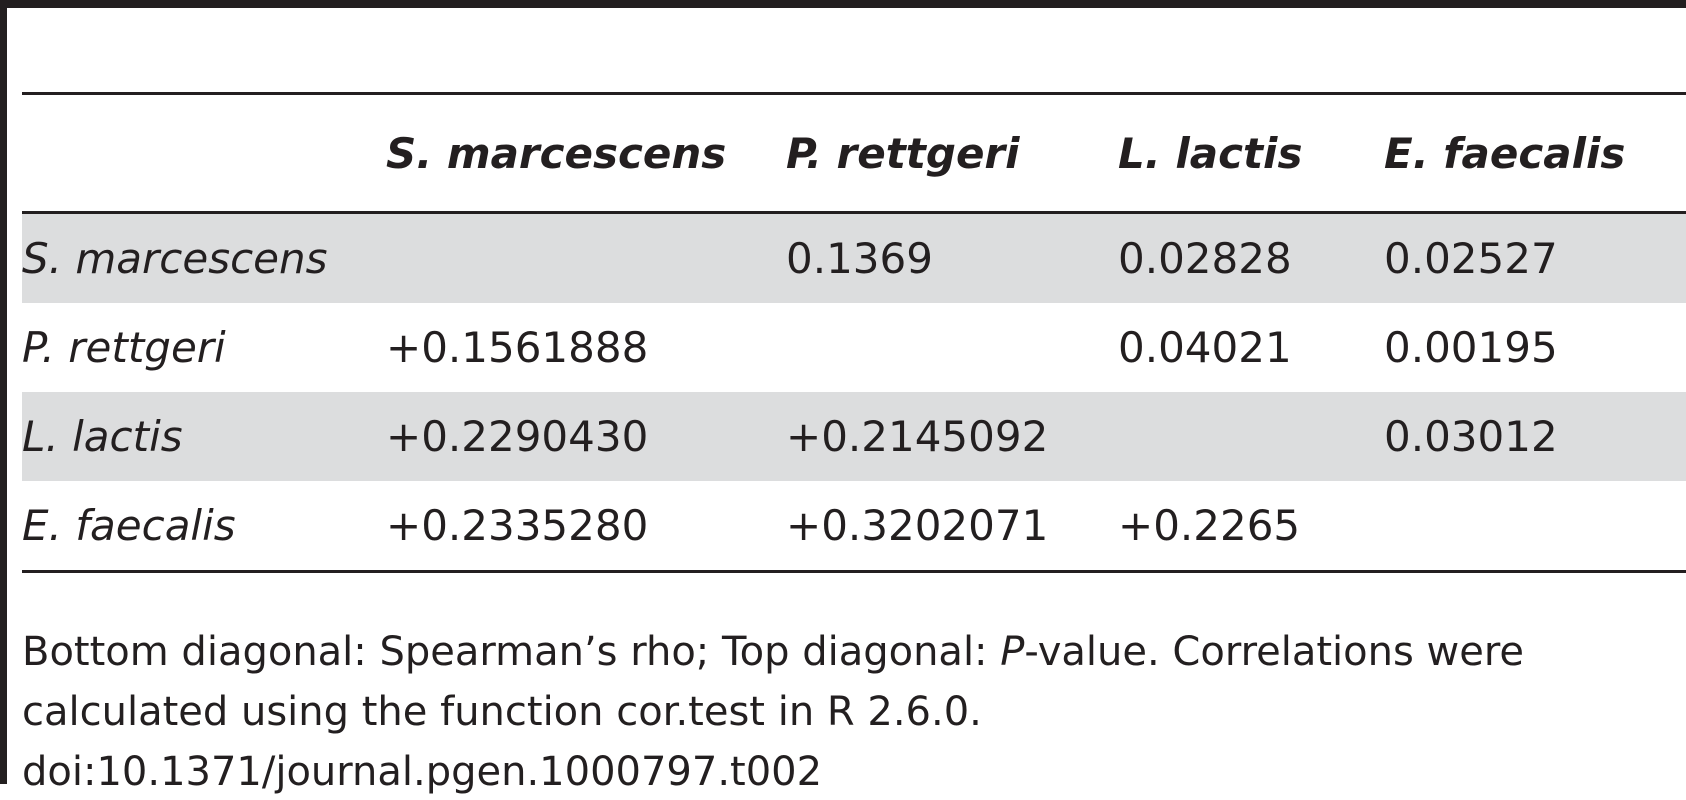  I want to click on left-rule, so click(3, 392).